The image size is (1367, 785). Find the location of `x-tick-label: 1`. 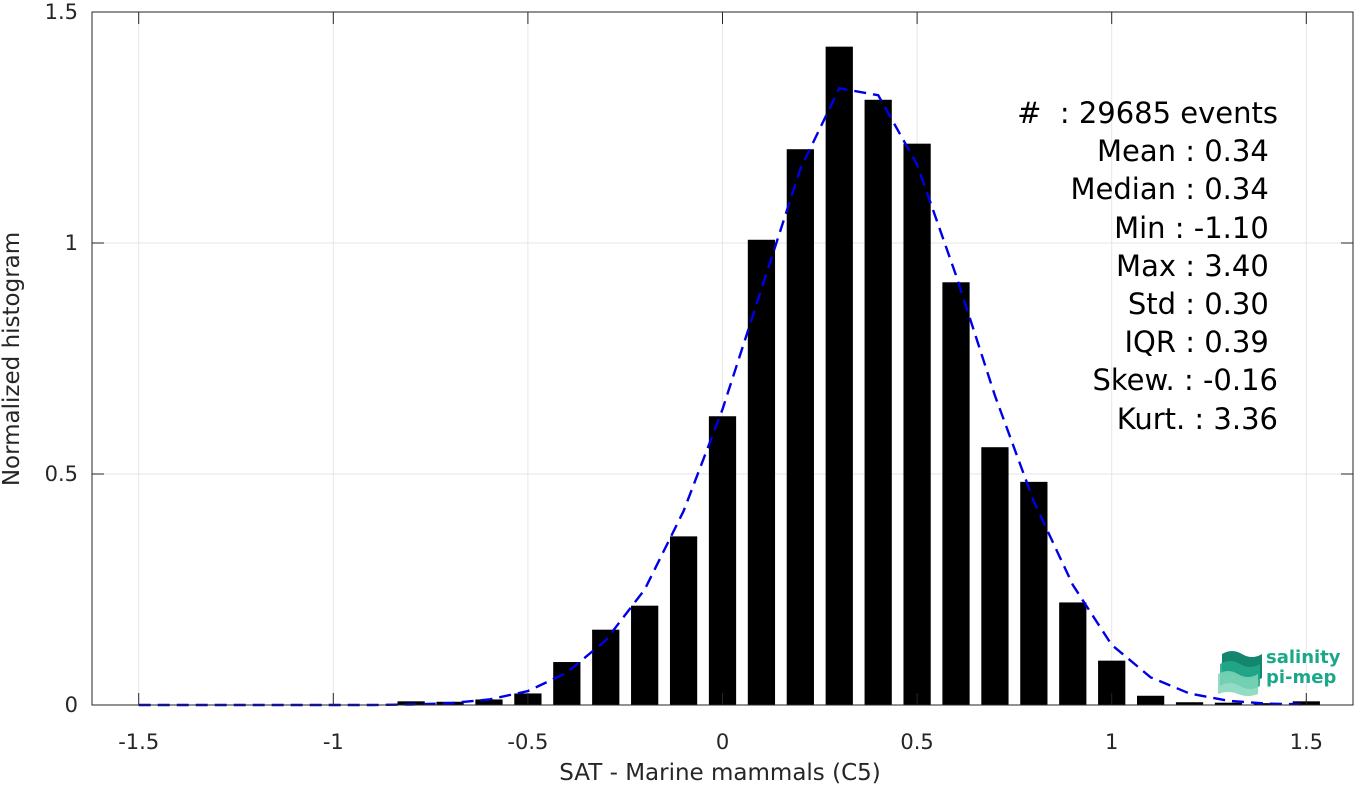

x-tick-label: 1 is located at coordinates (1111, 742).